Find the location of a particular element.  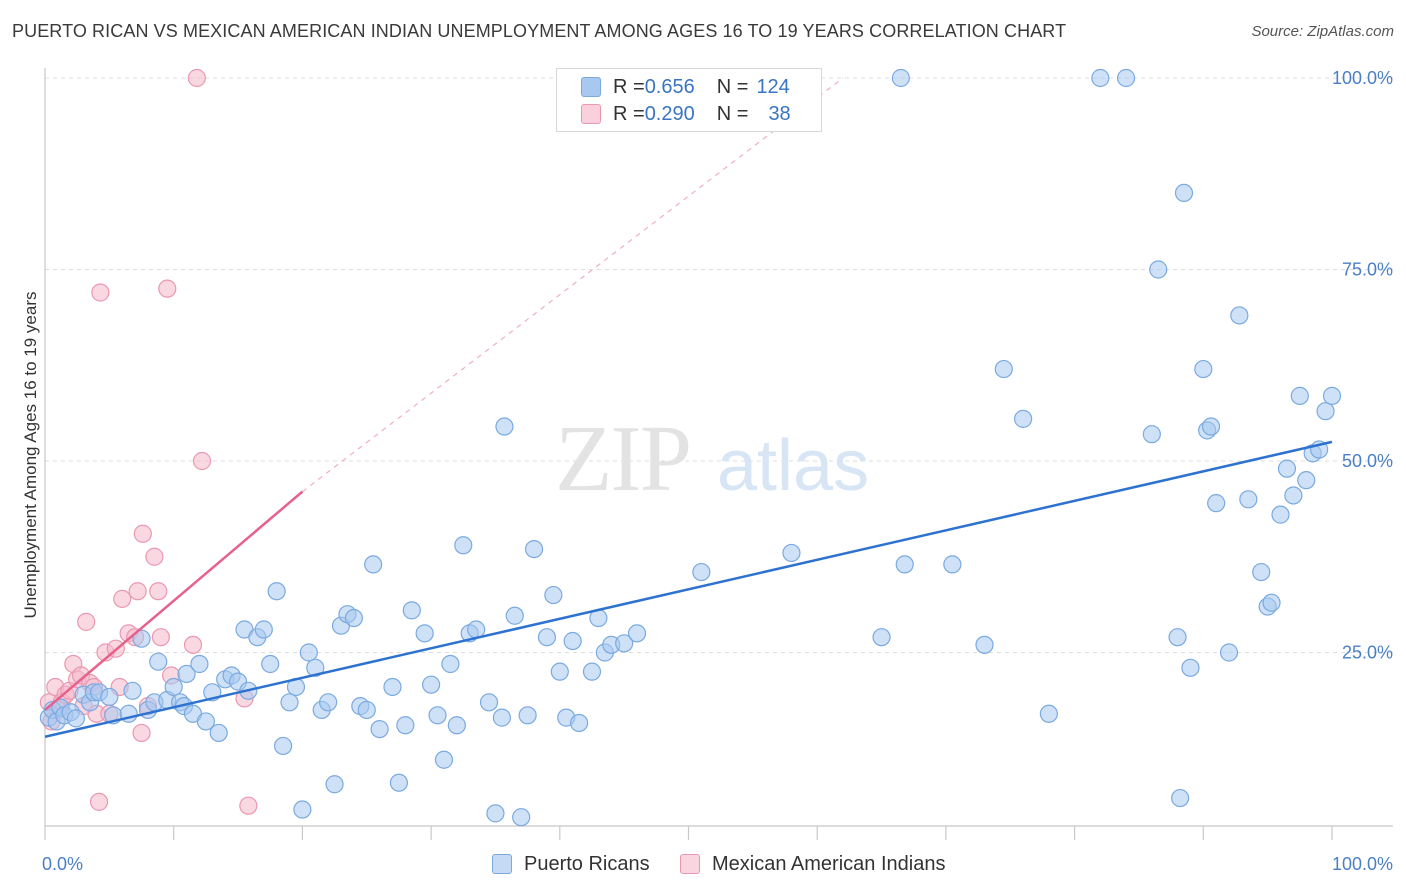

trend-line-mexican-american-indians is located at coordinates (174, 600).